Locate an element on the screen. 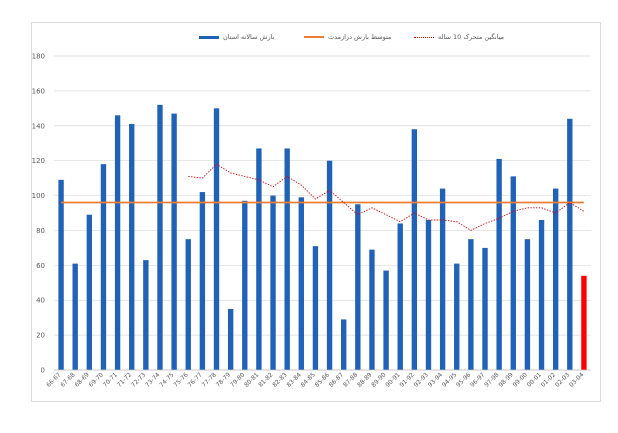 The width and height of the screenshot is (618, 433). x-tick-label: 97-98 is located at coordinates (491, 379).